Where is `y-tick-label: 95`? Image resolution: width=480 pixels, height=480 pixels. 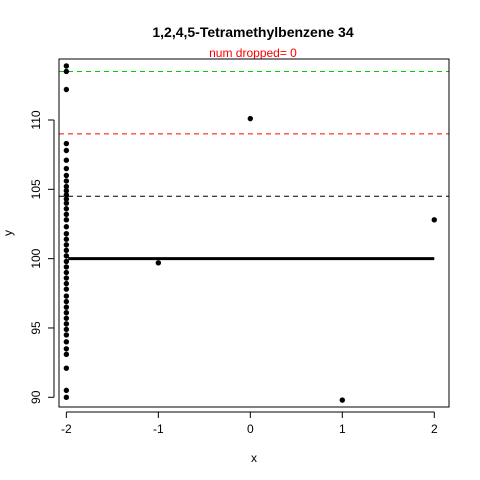
y-tick-label: 95 is located at coordinates (36, 328).